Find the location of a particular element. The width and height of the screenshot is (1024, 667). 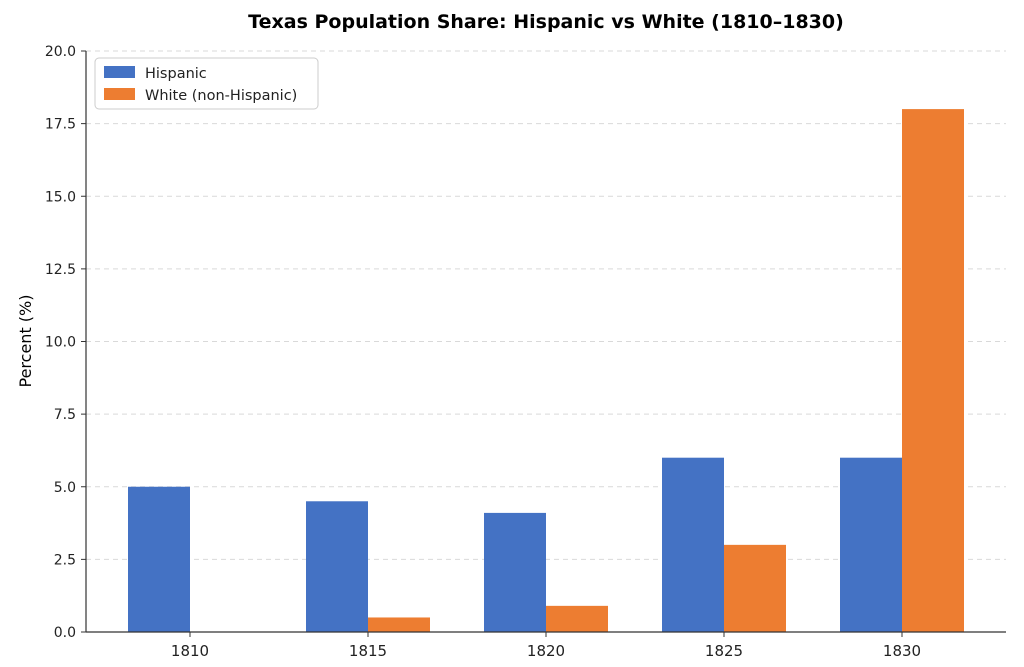

x-tick-label: 1815 is located at coordinates (368, 651).